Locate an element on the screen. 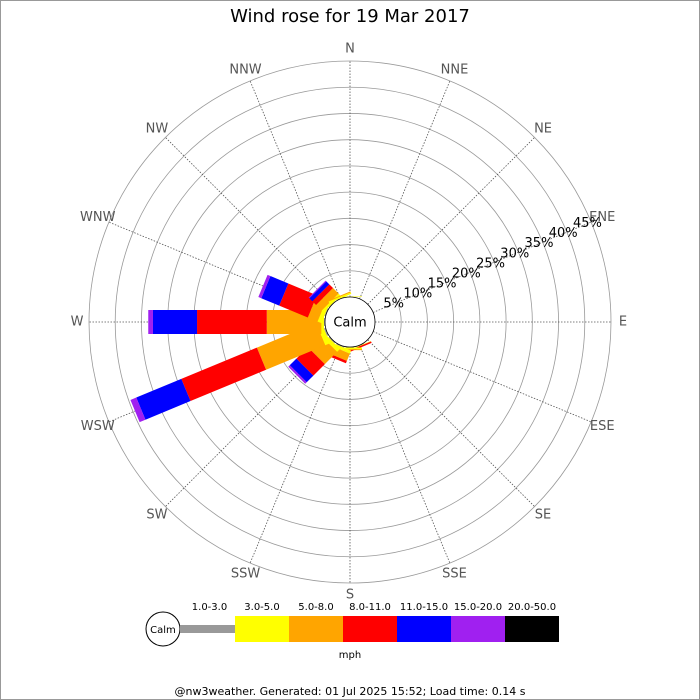 The width and height of the screenshot is (700, 700). ring-label: 35% is located at coordinates (539, 243).